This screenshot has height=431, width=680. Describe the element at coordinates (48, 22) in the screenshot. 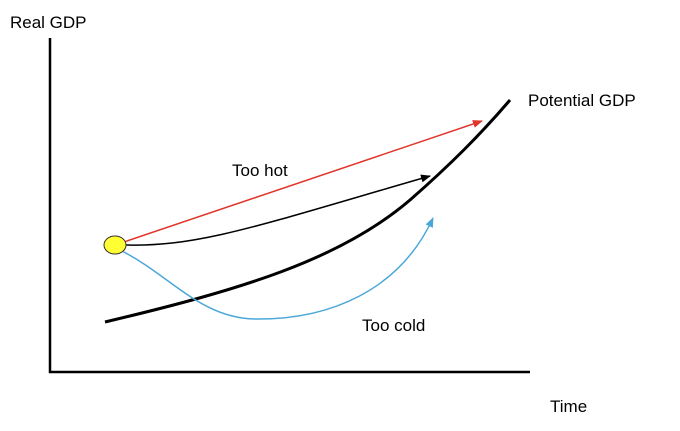

I see `y-axis-label: Real GDP` at that location.